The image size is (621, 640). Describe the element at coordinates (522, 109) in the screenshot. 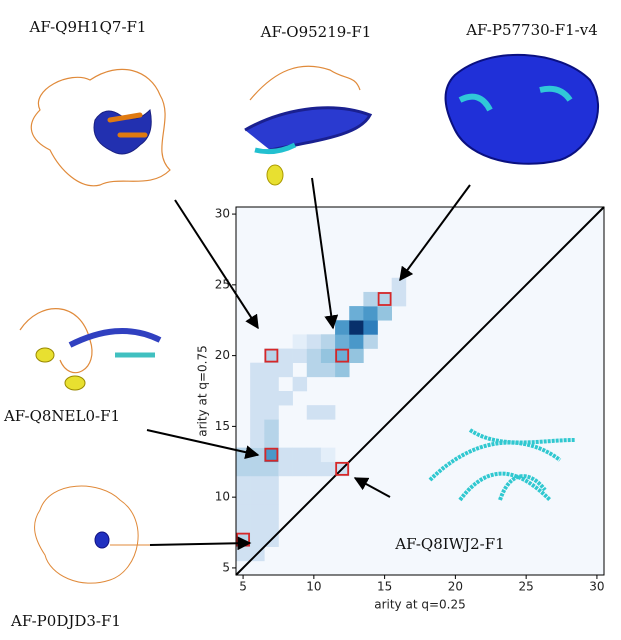

I see `protein-p57730` at that location.